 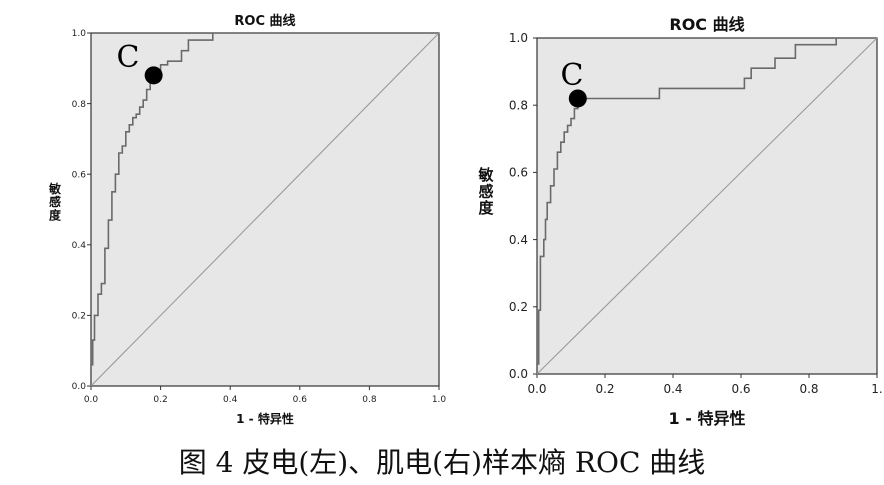 I want to click on x-tick-label: 1.0, so click(x=439, y=400).